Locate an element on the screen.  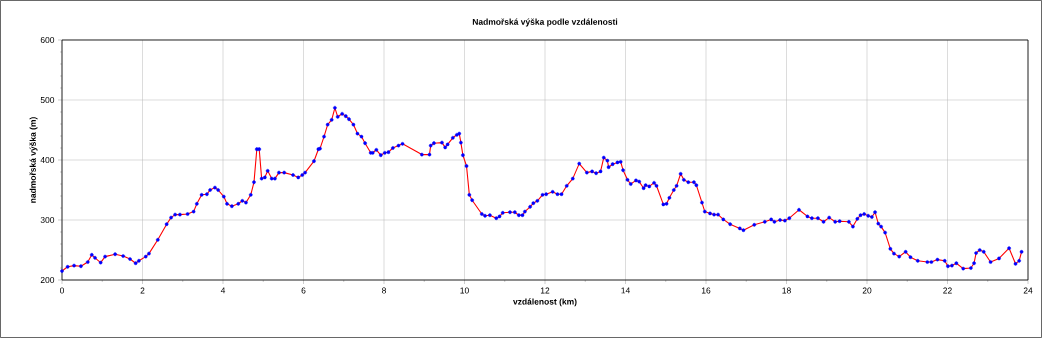
x-tick-label: 22 is located at coordinates (947, 290).